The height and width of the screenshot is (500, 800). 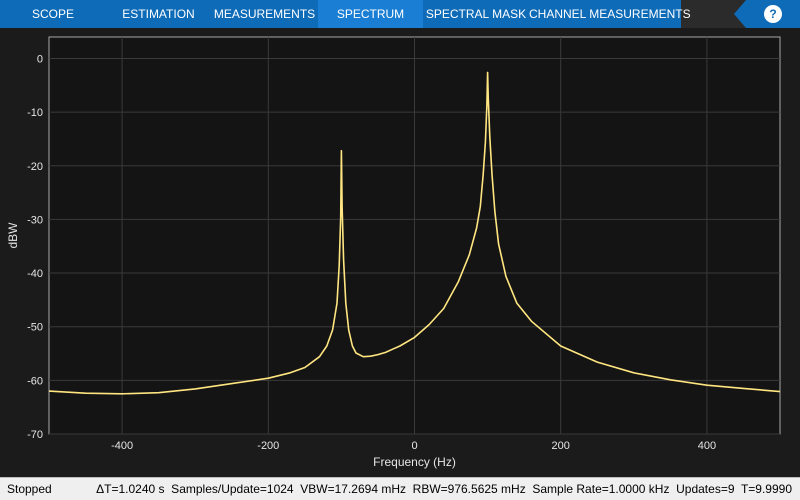 I want to click on y-tick-label: -60, so click(x=35, y=381).